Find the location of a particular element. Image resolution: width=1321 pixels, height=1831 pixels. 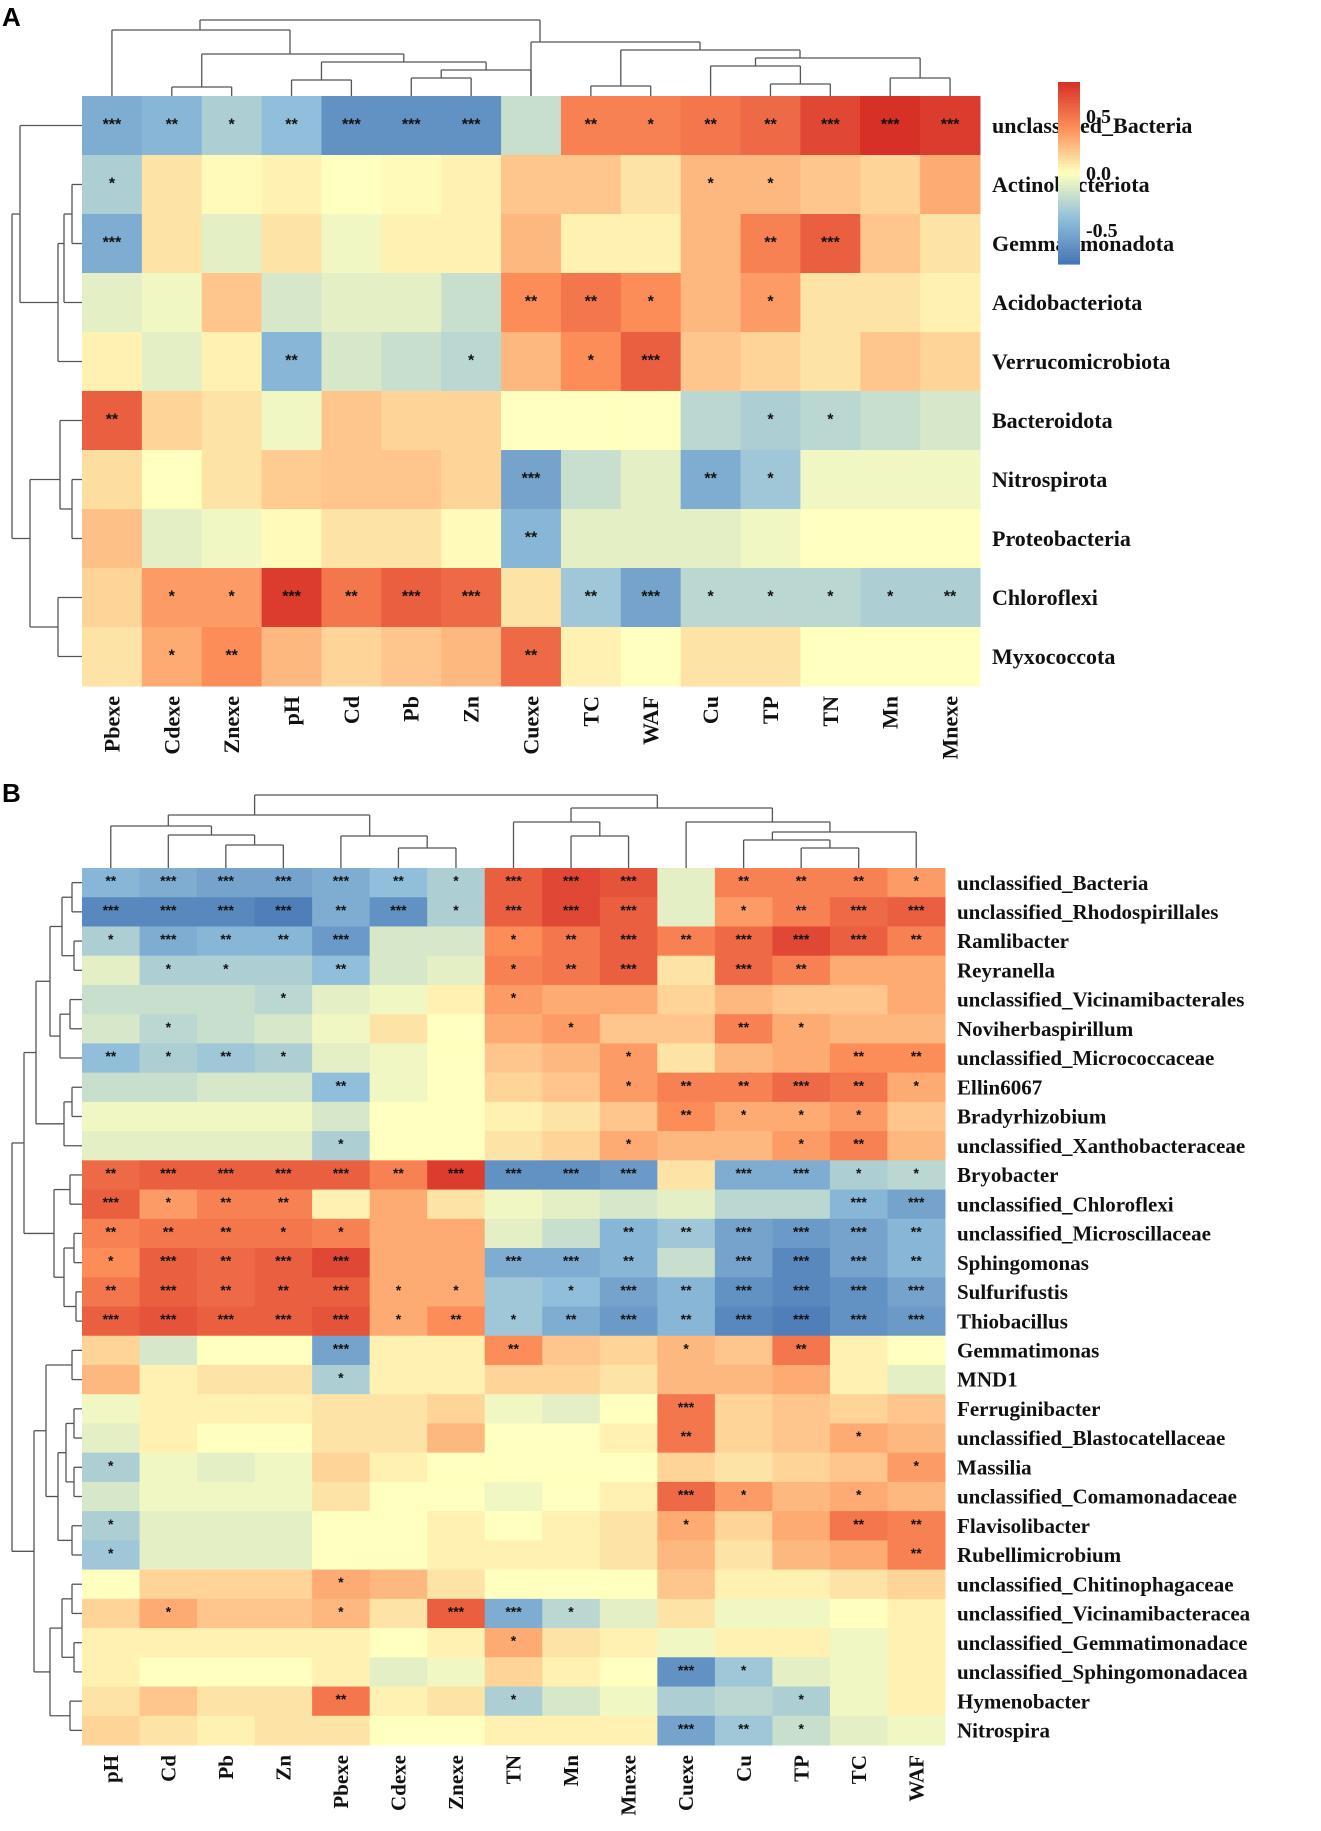

column-label: Pbexe is located at coordinates (341, 1782).